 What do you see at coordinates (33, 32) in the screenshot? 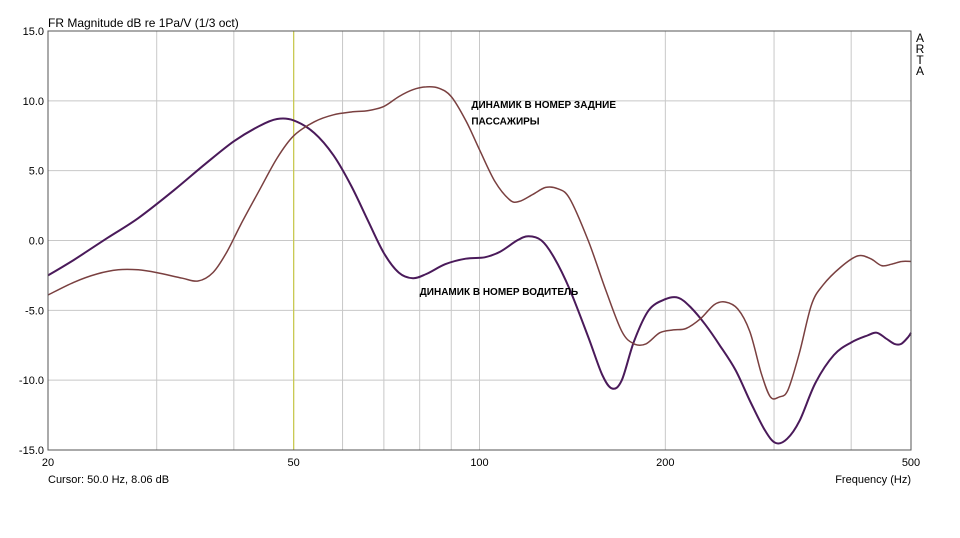
I see `y-tick-label: 15.0` at bounding box center [33, 32].